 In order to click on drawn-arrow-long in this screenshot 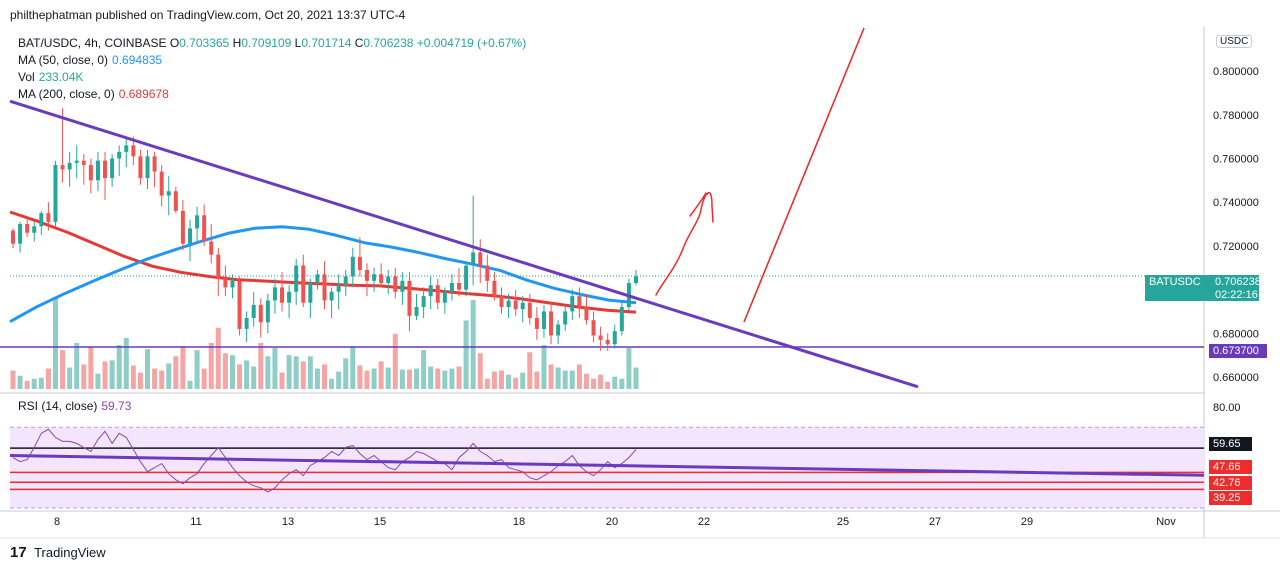, I will do `click(804, 175)`.